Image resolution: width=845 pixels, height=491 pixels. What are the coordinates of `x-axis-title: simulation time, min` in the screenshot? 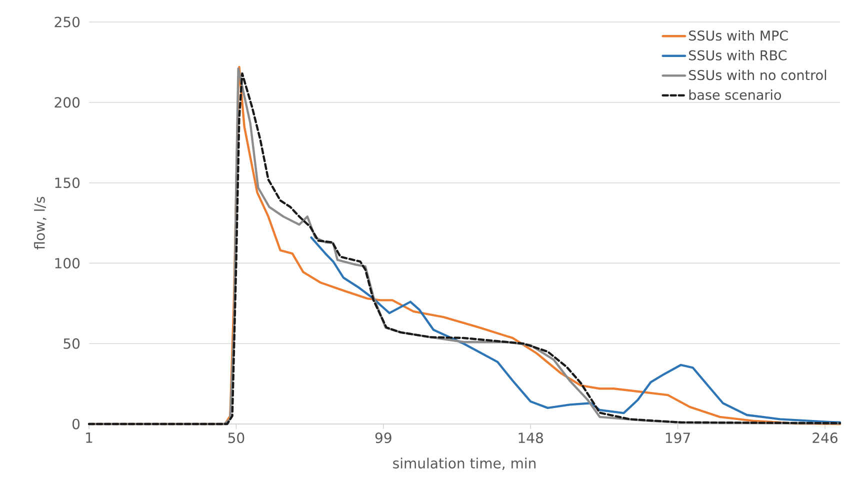 It's located at (464, 464).